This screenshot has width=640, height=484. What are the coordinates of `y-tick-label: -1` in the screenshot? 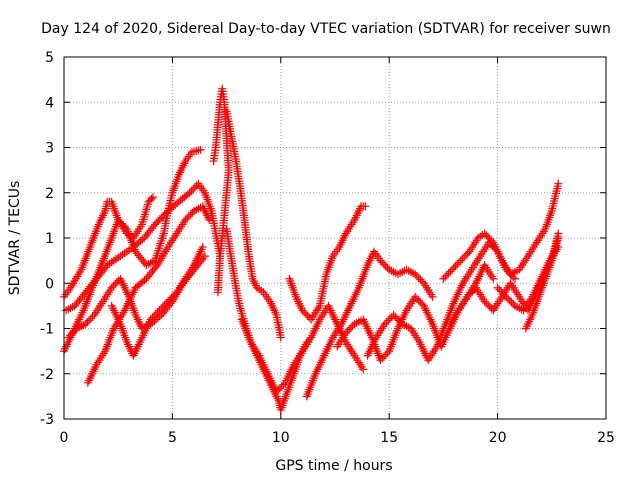 It's located at (47, 330).